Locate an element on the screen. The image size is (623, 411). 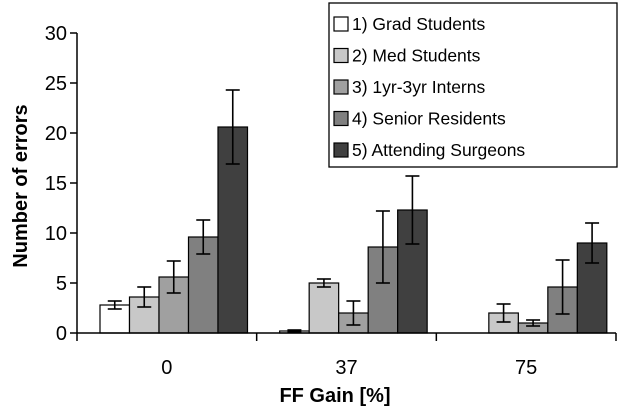
legend-label-1: 1) Grad Students is located at coordinates (419, 24).